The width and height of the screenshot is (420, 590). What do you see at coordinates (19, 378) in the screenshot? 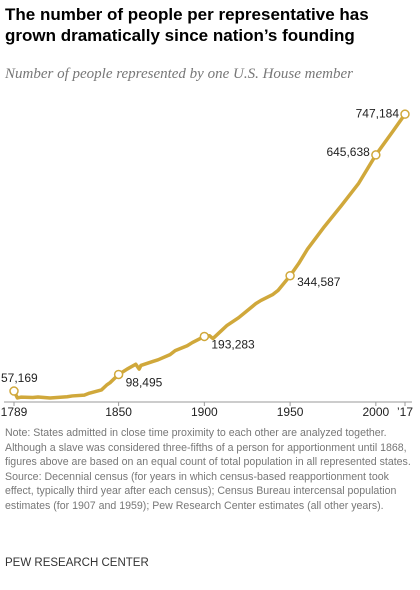
I see `data-label: 57,169` at bounding box center [19, 378].